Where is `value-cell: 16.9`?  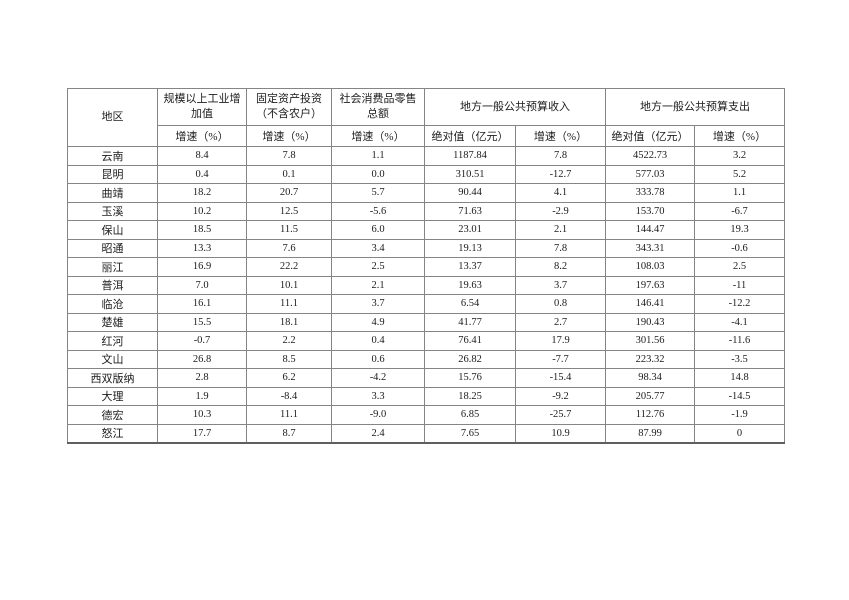 value-cell: 16.9 is located at coordinates (202, 267).